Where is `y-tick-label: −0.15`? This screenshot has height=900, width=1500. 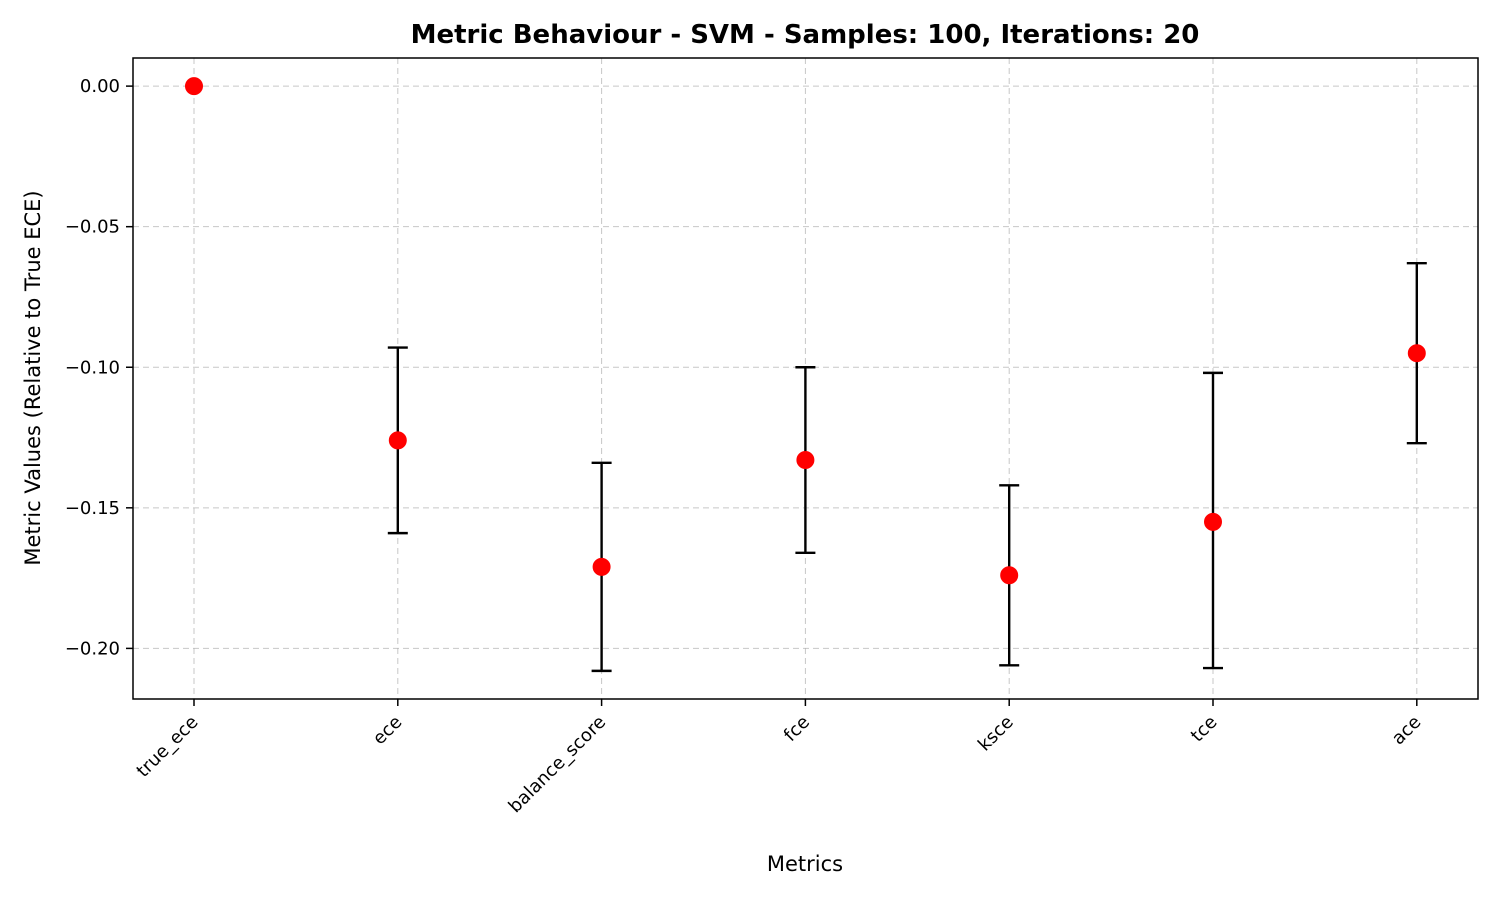 y-tick-label: −0.15 is located at coordinates (92, 508).